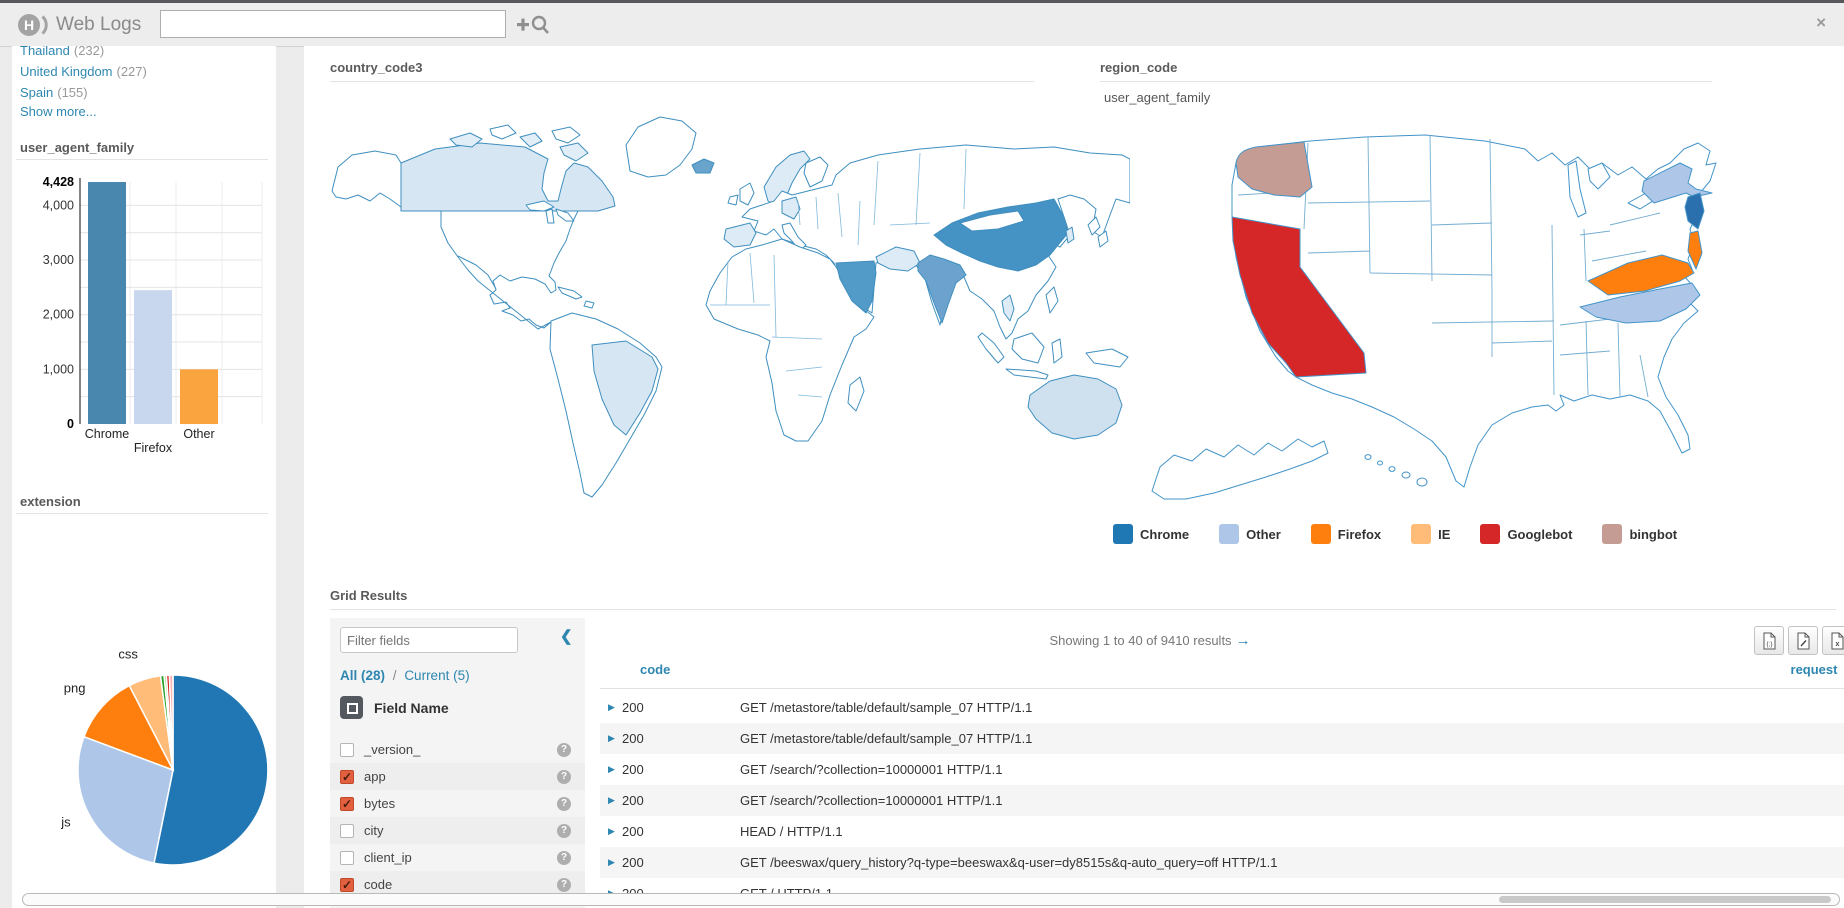  Describe the element at coordinates (1769, 640) in the screenshot. I see `download-json-button: {;}` at that location.